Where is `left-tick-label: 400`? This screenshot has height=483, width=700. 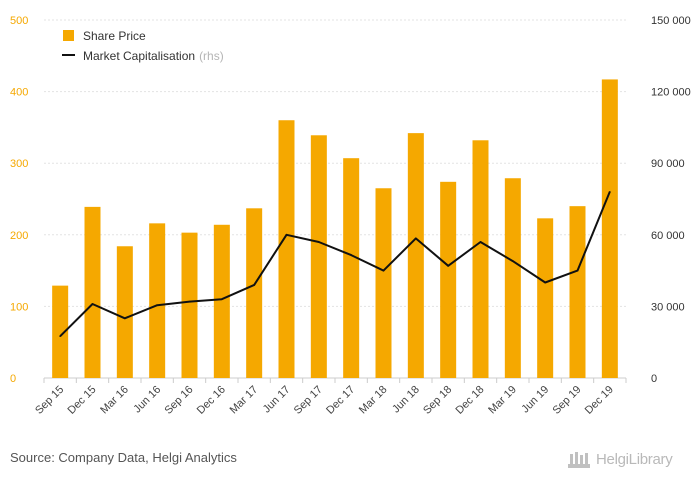 left-tick-label: 400 is located at coordinates (19, 93).